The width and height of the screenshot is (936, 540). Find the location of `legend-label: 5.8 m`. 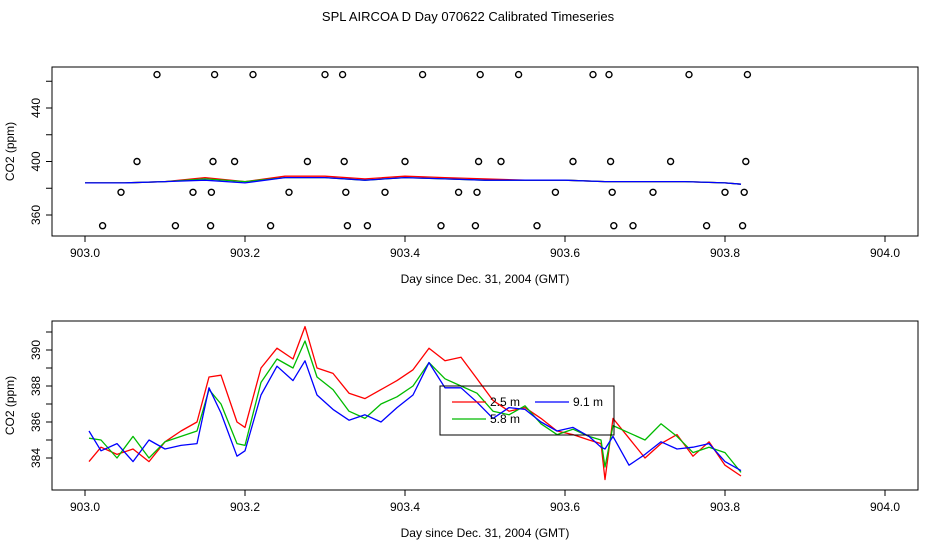

legend-label: 5.8 m is located at coordinates (505, 419).